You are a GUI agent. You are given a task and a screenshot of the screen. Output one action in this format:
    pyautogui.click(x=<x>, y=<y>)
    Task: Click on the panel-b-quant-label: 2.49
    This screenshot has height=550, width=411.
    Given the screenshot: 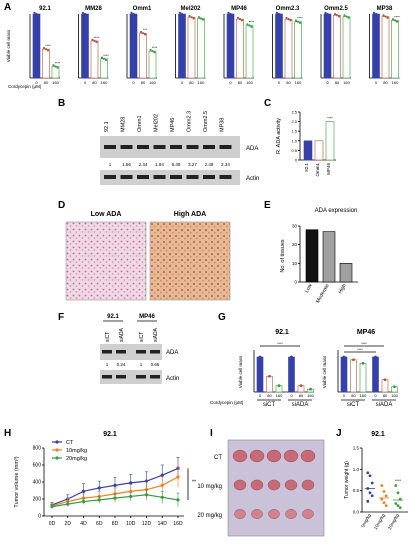 What is the action you would take?
    pyautogui.click(x=209, y=164)
    